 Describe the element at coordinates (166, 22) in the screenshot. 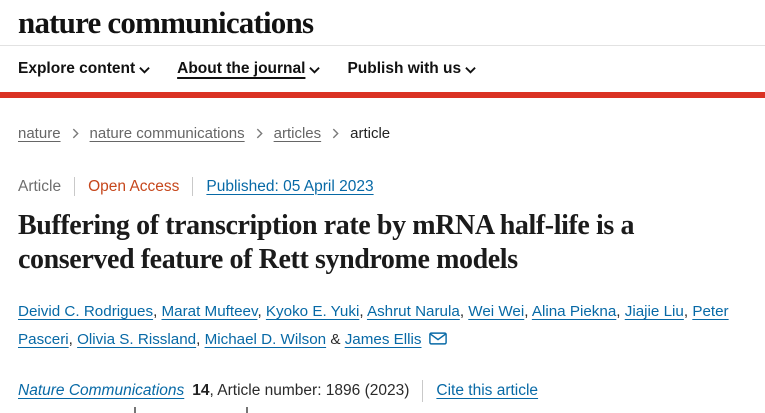

I see `journal-logo: nature communications` at that location.